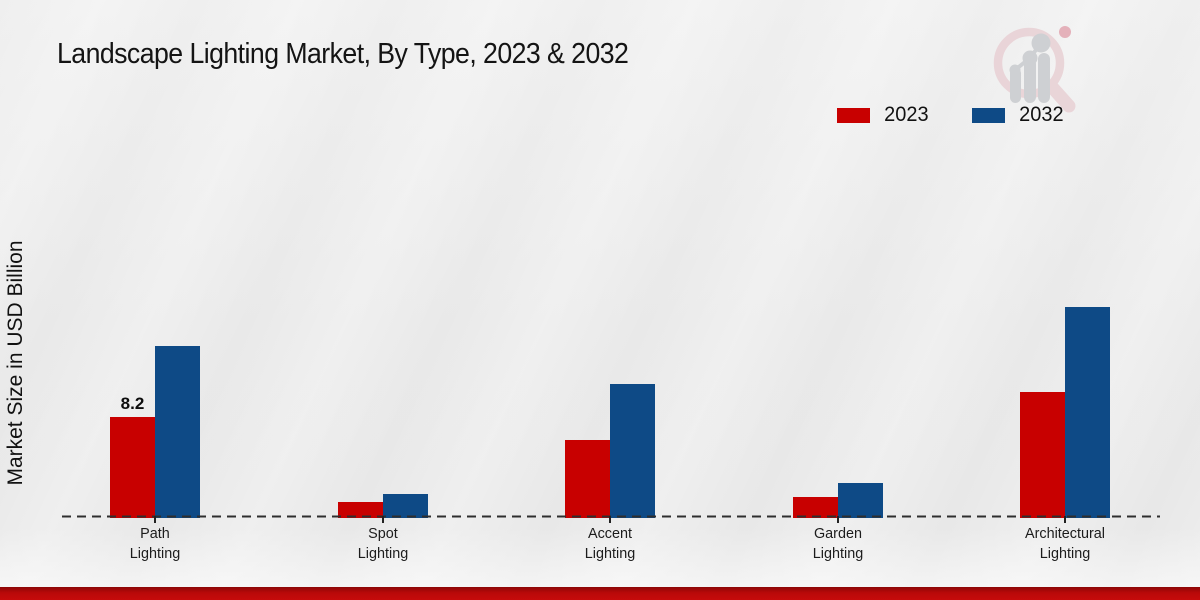 The image size is (1200, 600). What do you see at coordinates (950, 115) in the screenshot?
I see `legend: 2023 2032` at bounding box center [950, 115].